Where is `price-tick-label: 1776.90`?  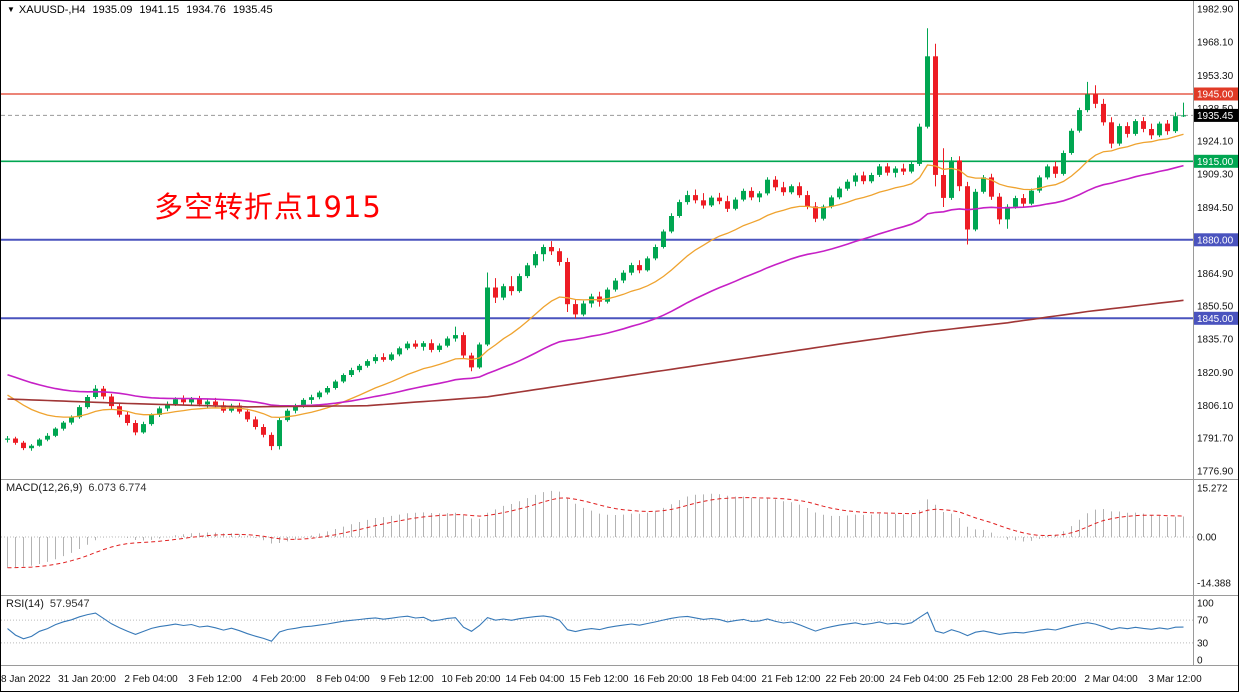
price-tick-label: 1776.90 is located at coordinates (1215, 472).